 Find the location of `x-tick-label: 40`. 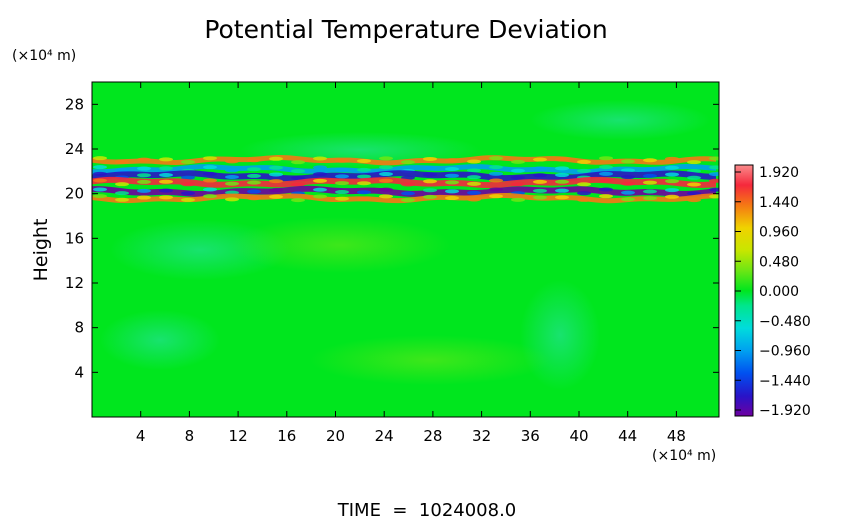

x-tick-label: 40 is located at coordinates (578, 436).